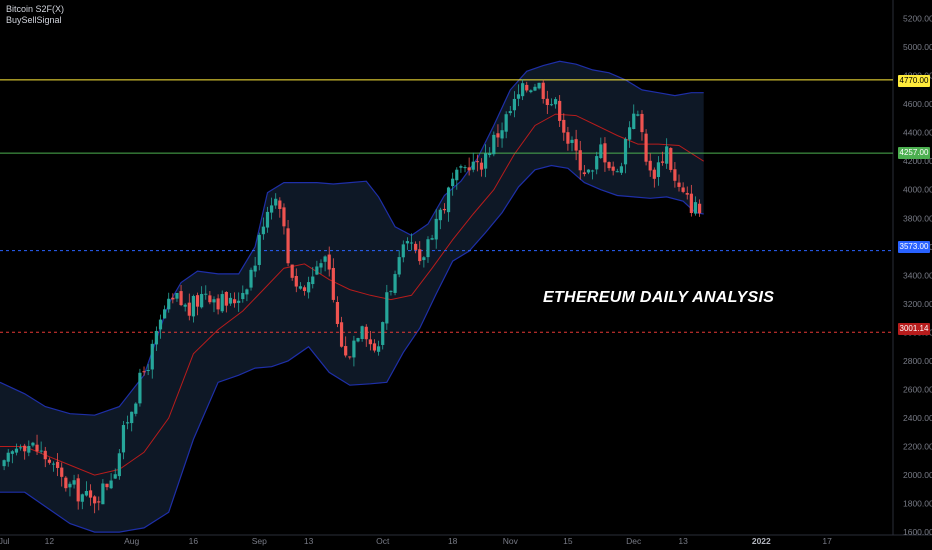 The image size is (932, 550). What do you see at coordinates (917, 447) in the screenshot?
I see `price-tick-label: 2200.00` at bounding box center [917, 447].